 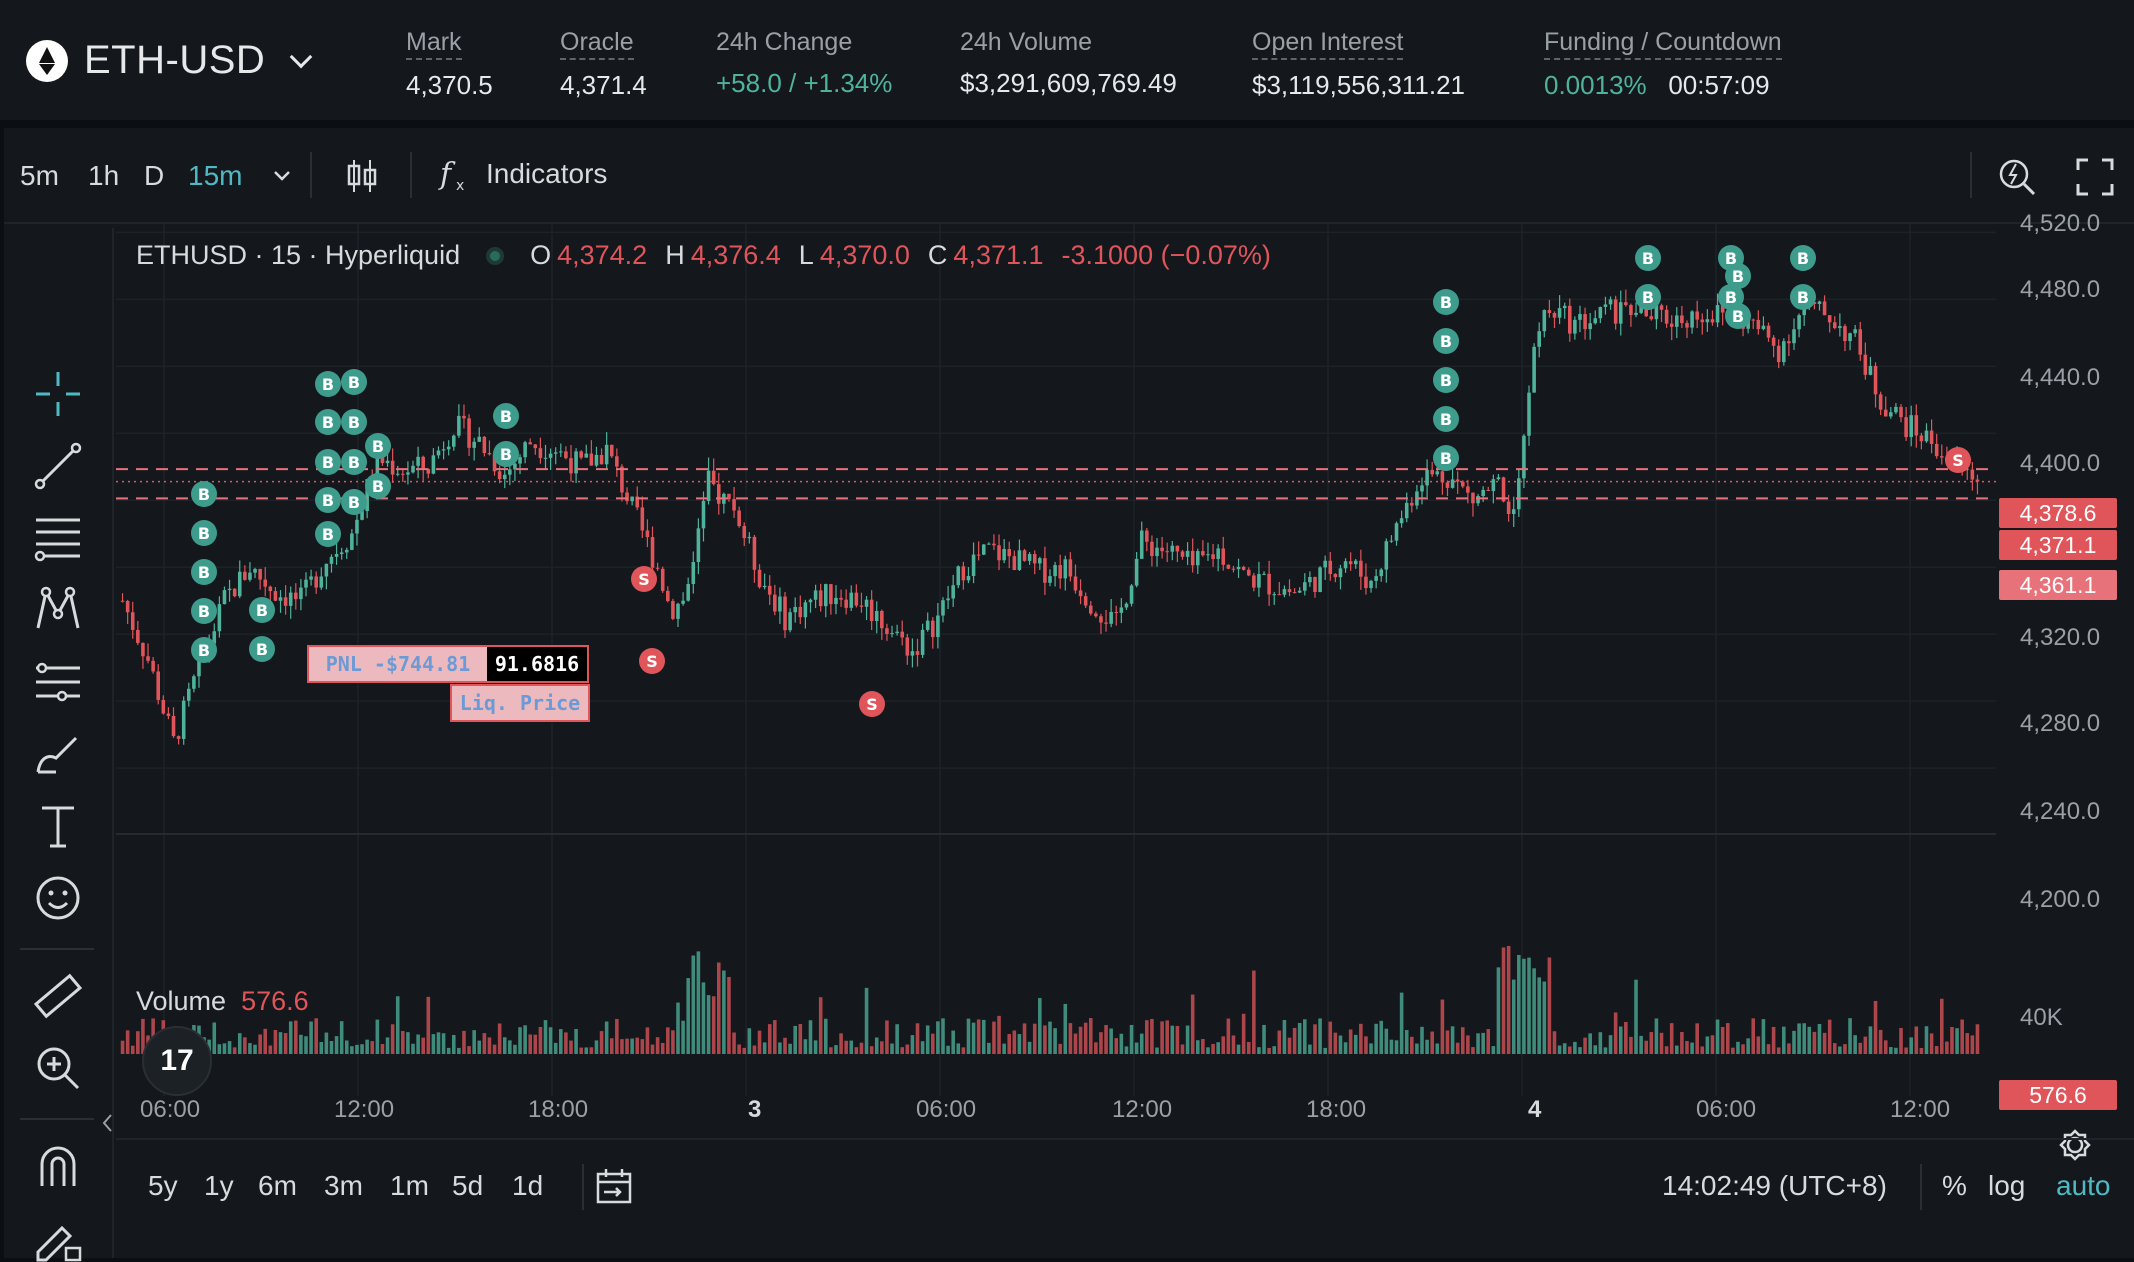 What do you see at coordinates (468, 1185) in the screenshot?
I see `range-5d: 5d` at bounding box center [468, 1185].